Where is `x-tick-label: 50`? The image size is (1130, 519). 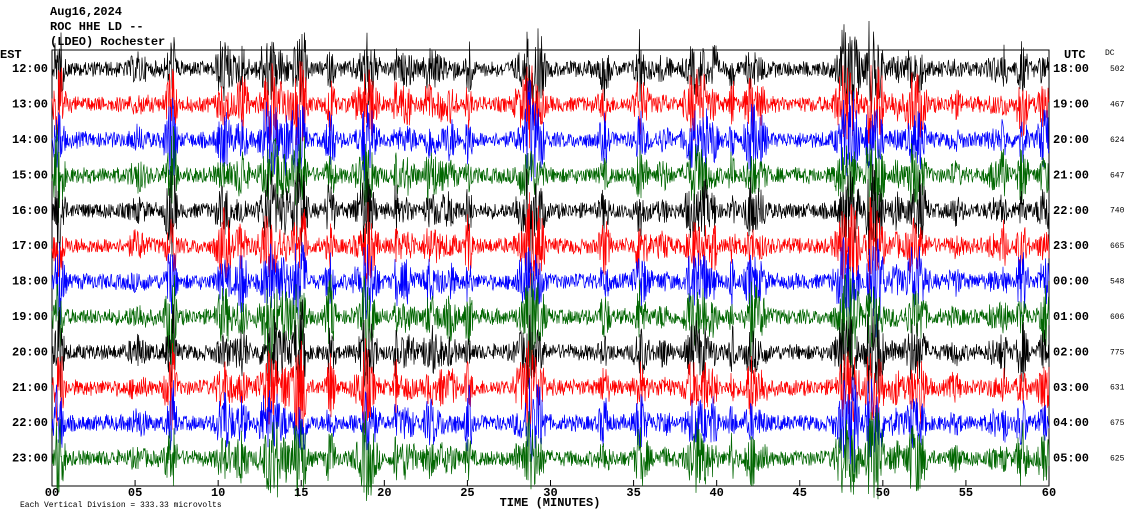 x-tick-label: 50 is located at coordinates (883, 493).